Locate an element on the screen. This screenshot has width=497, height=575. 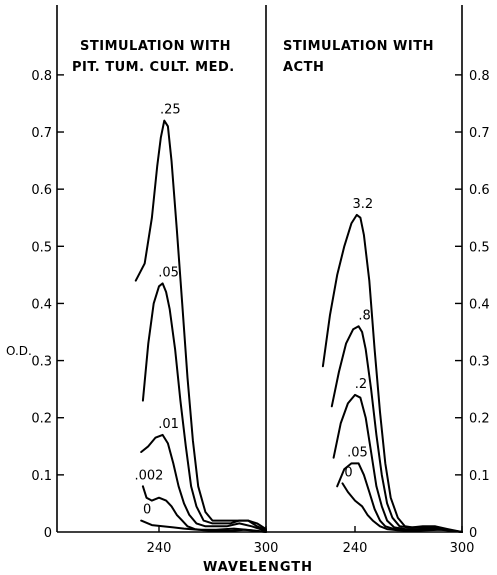
curve-label: .25 is located at coordinates (170, 110).